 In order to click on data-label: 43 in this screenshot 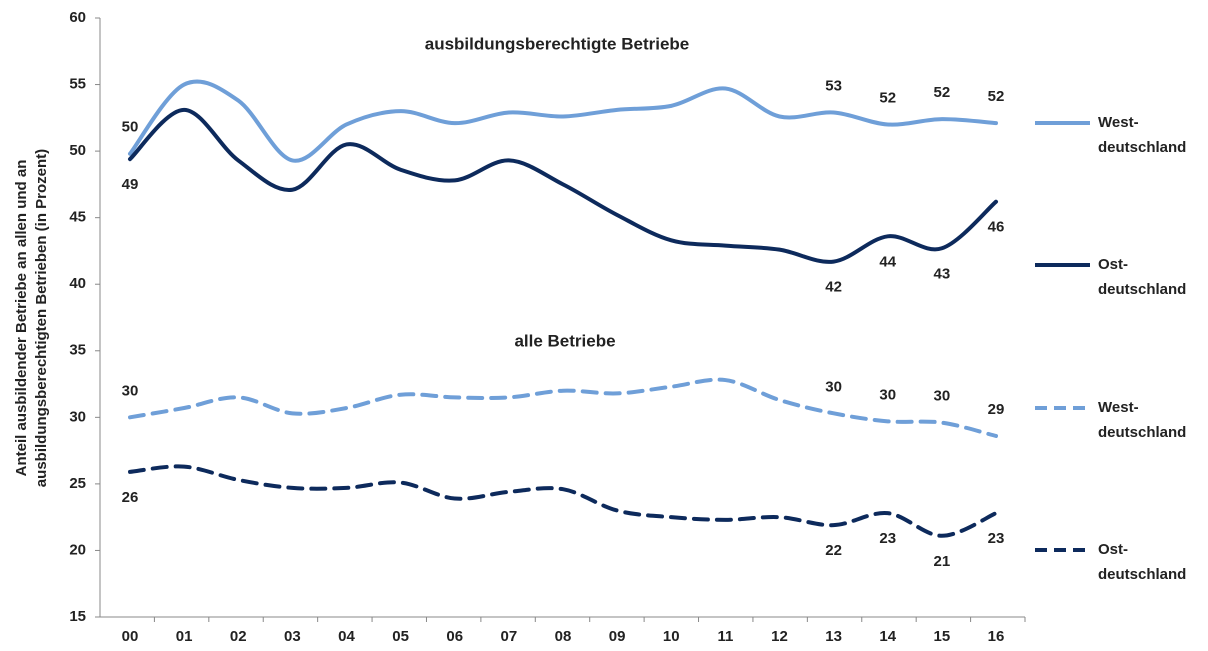, I will do `click(942, 273)`.